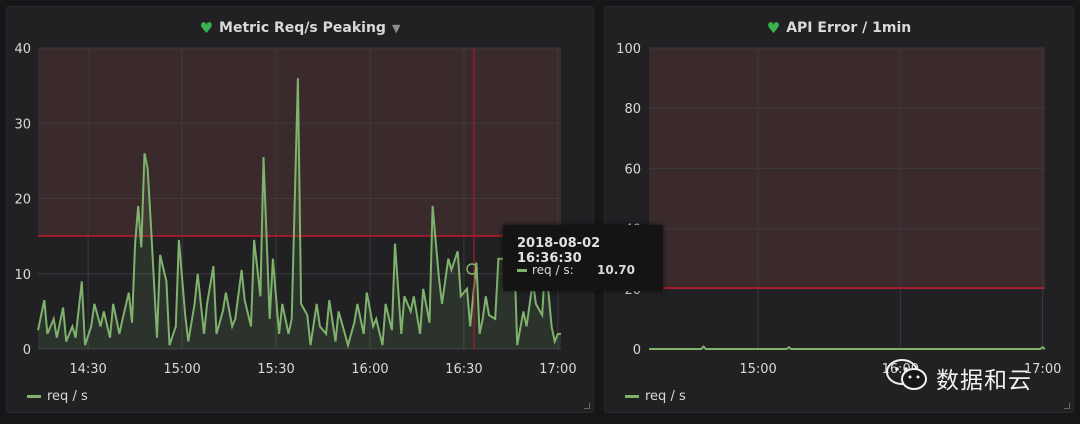 The image size is (1080, 424). What do you see at coordinates (628, 49) in the screenshot?
I see `y-tick-label: 100` at bounding box center [628, 49].